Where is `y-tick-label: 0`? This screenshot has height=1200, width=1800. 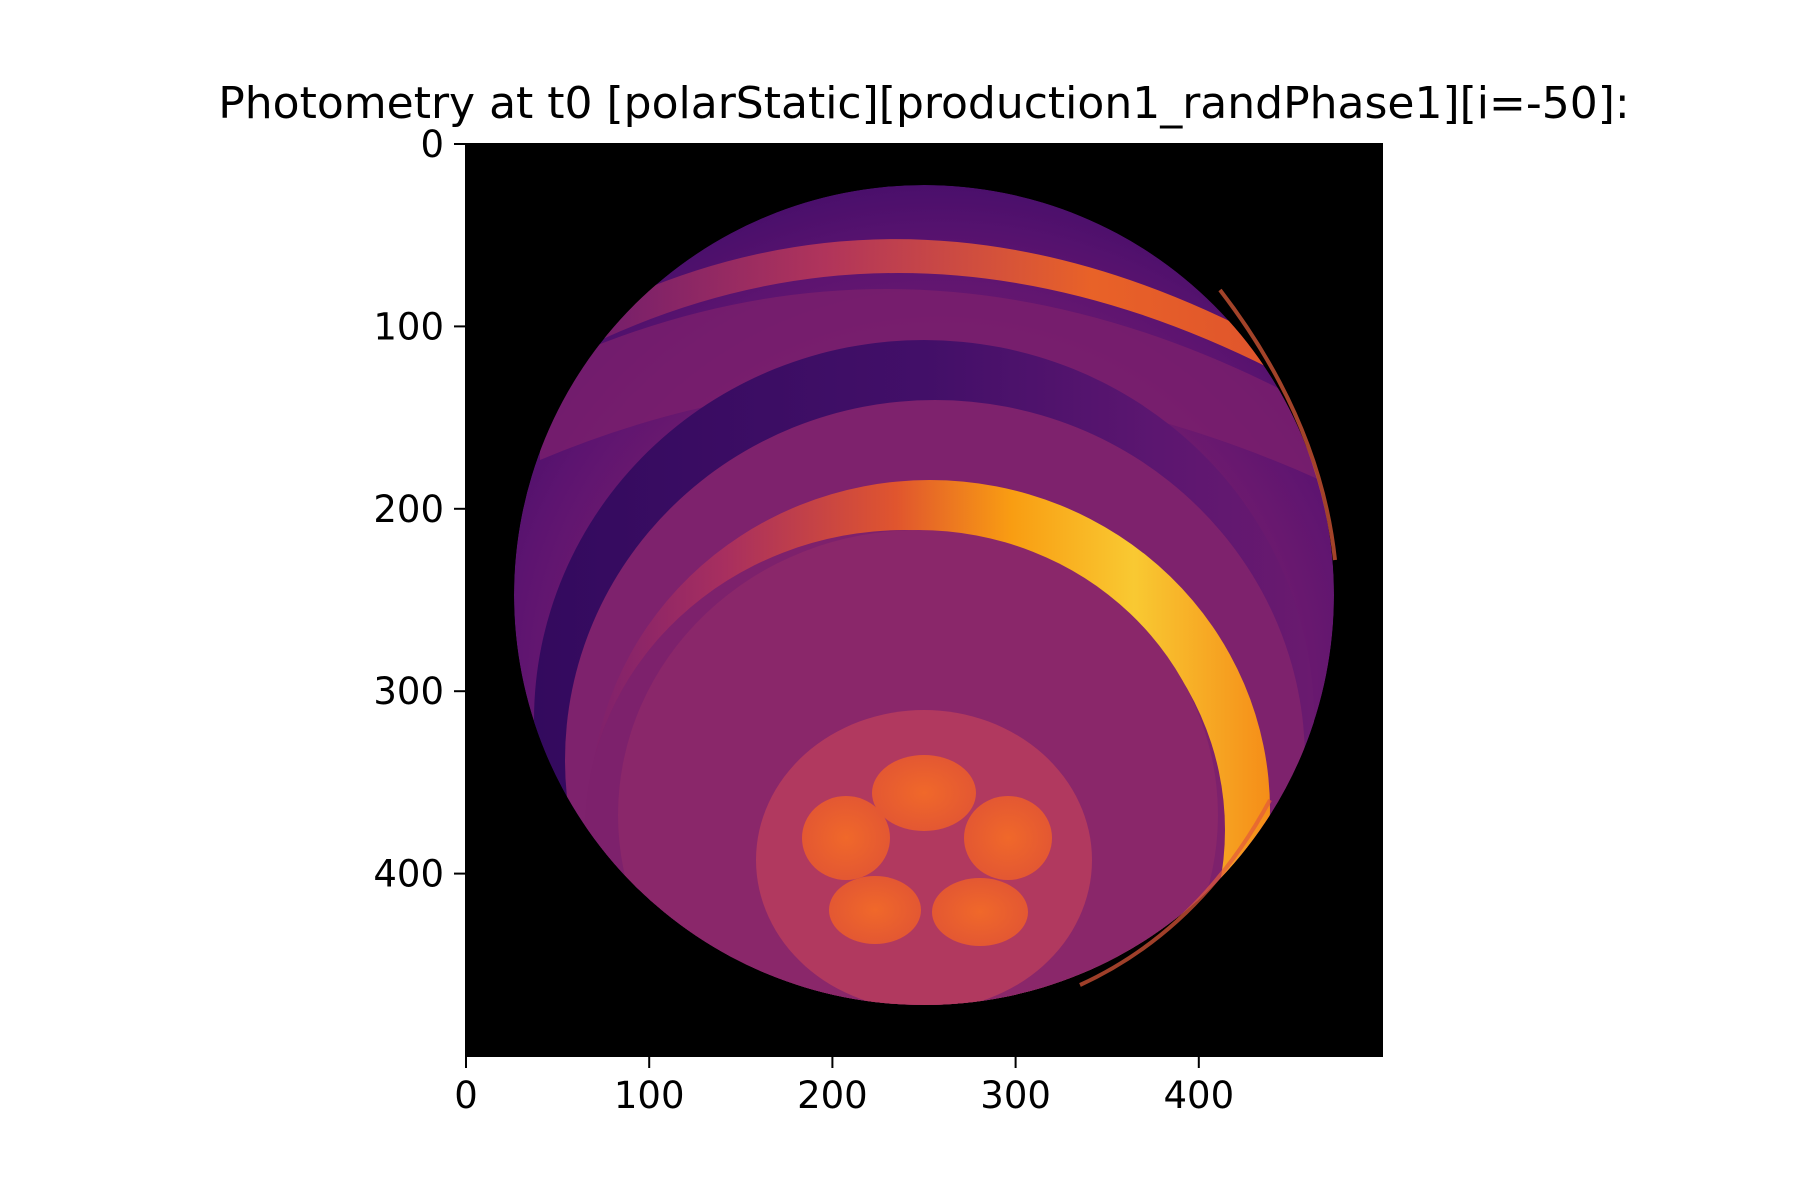 y-tick-label: 0 is located at coordinates (432, 144).